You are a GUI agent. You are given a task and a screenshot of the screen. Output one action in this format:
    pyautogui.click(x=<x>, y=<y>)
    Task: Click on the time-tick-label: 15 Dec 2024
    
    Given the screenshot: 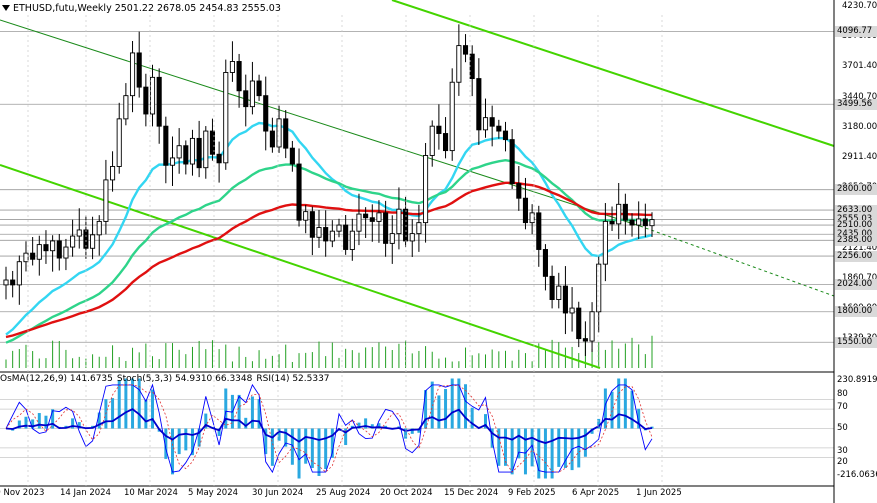 What is the action you would take?
    pyautogui.click(x=471, y=493)
    